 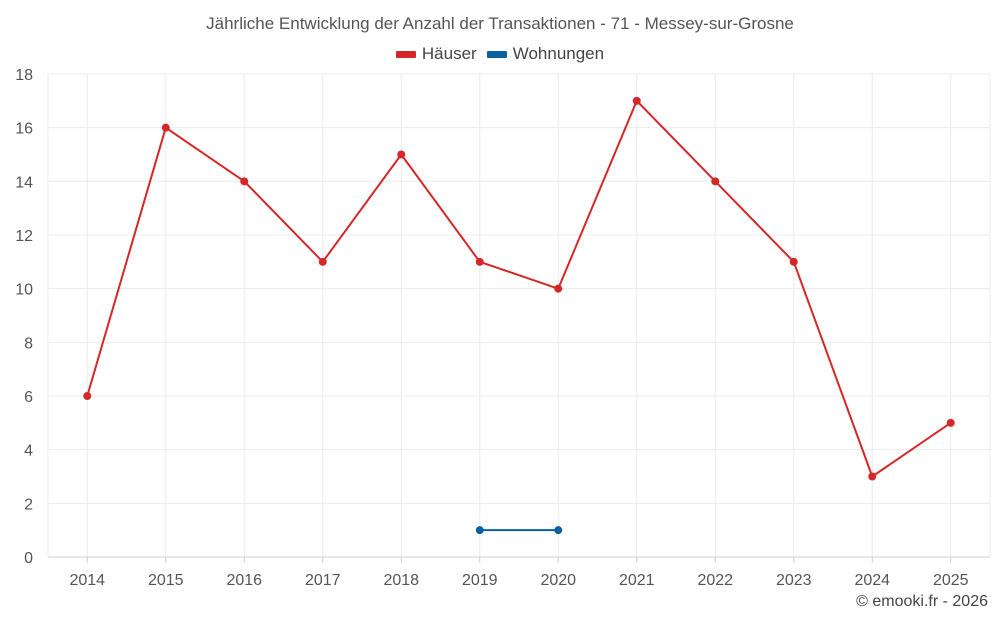 What do you see at coordinates (558, 580) in the screenshot?
I see `x-tick-label: 2020` at bounding box center [558, 580].